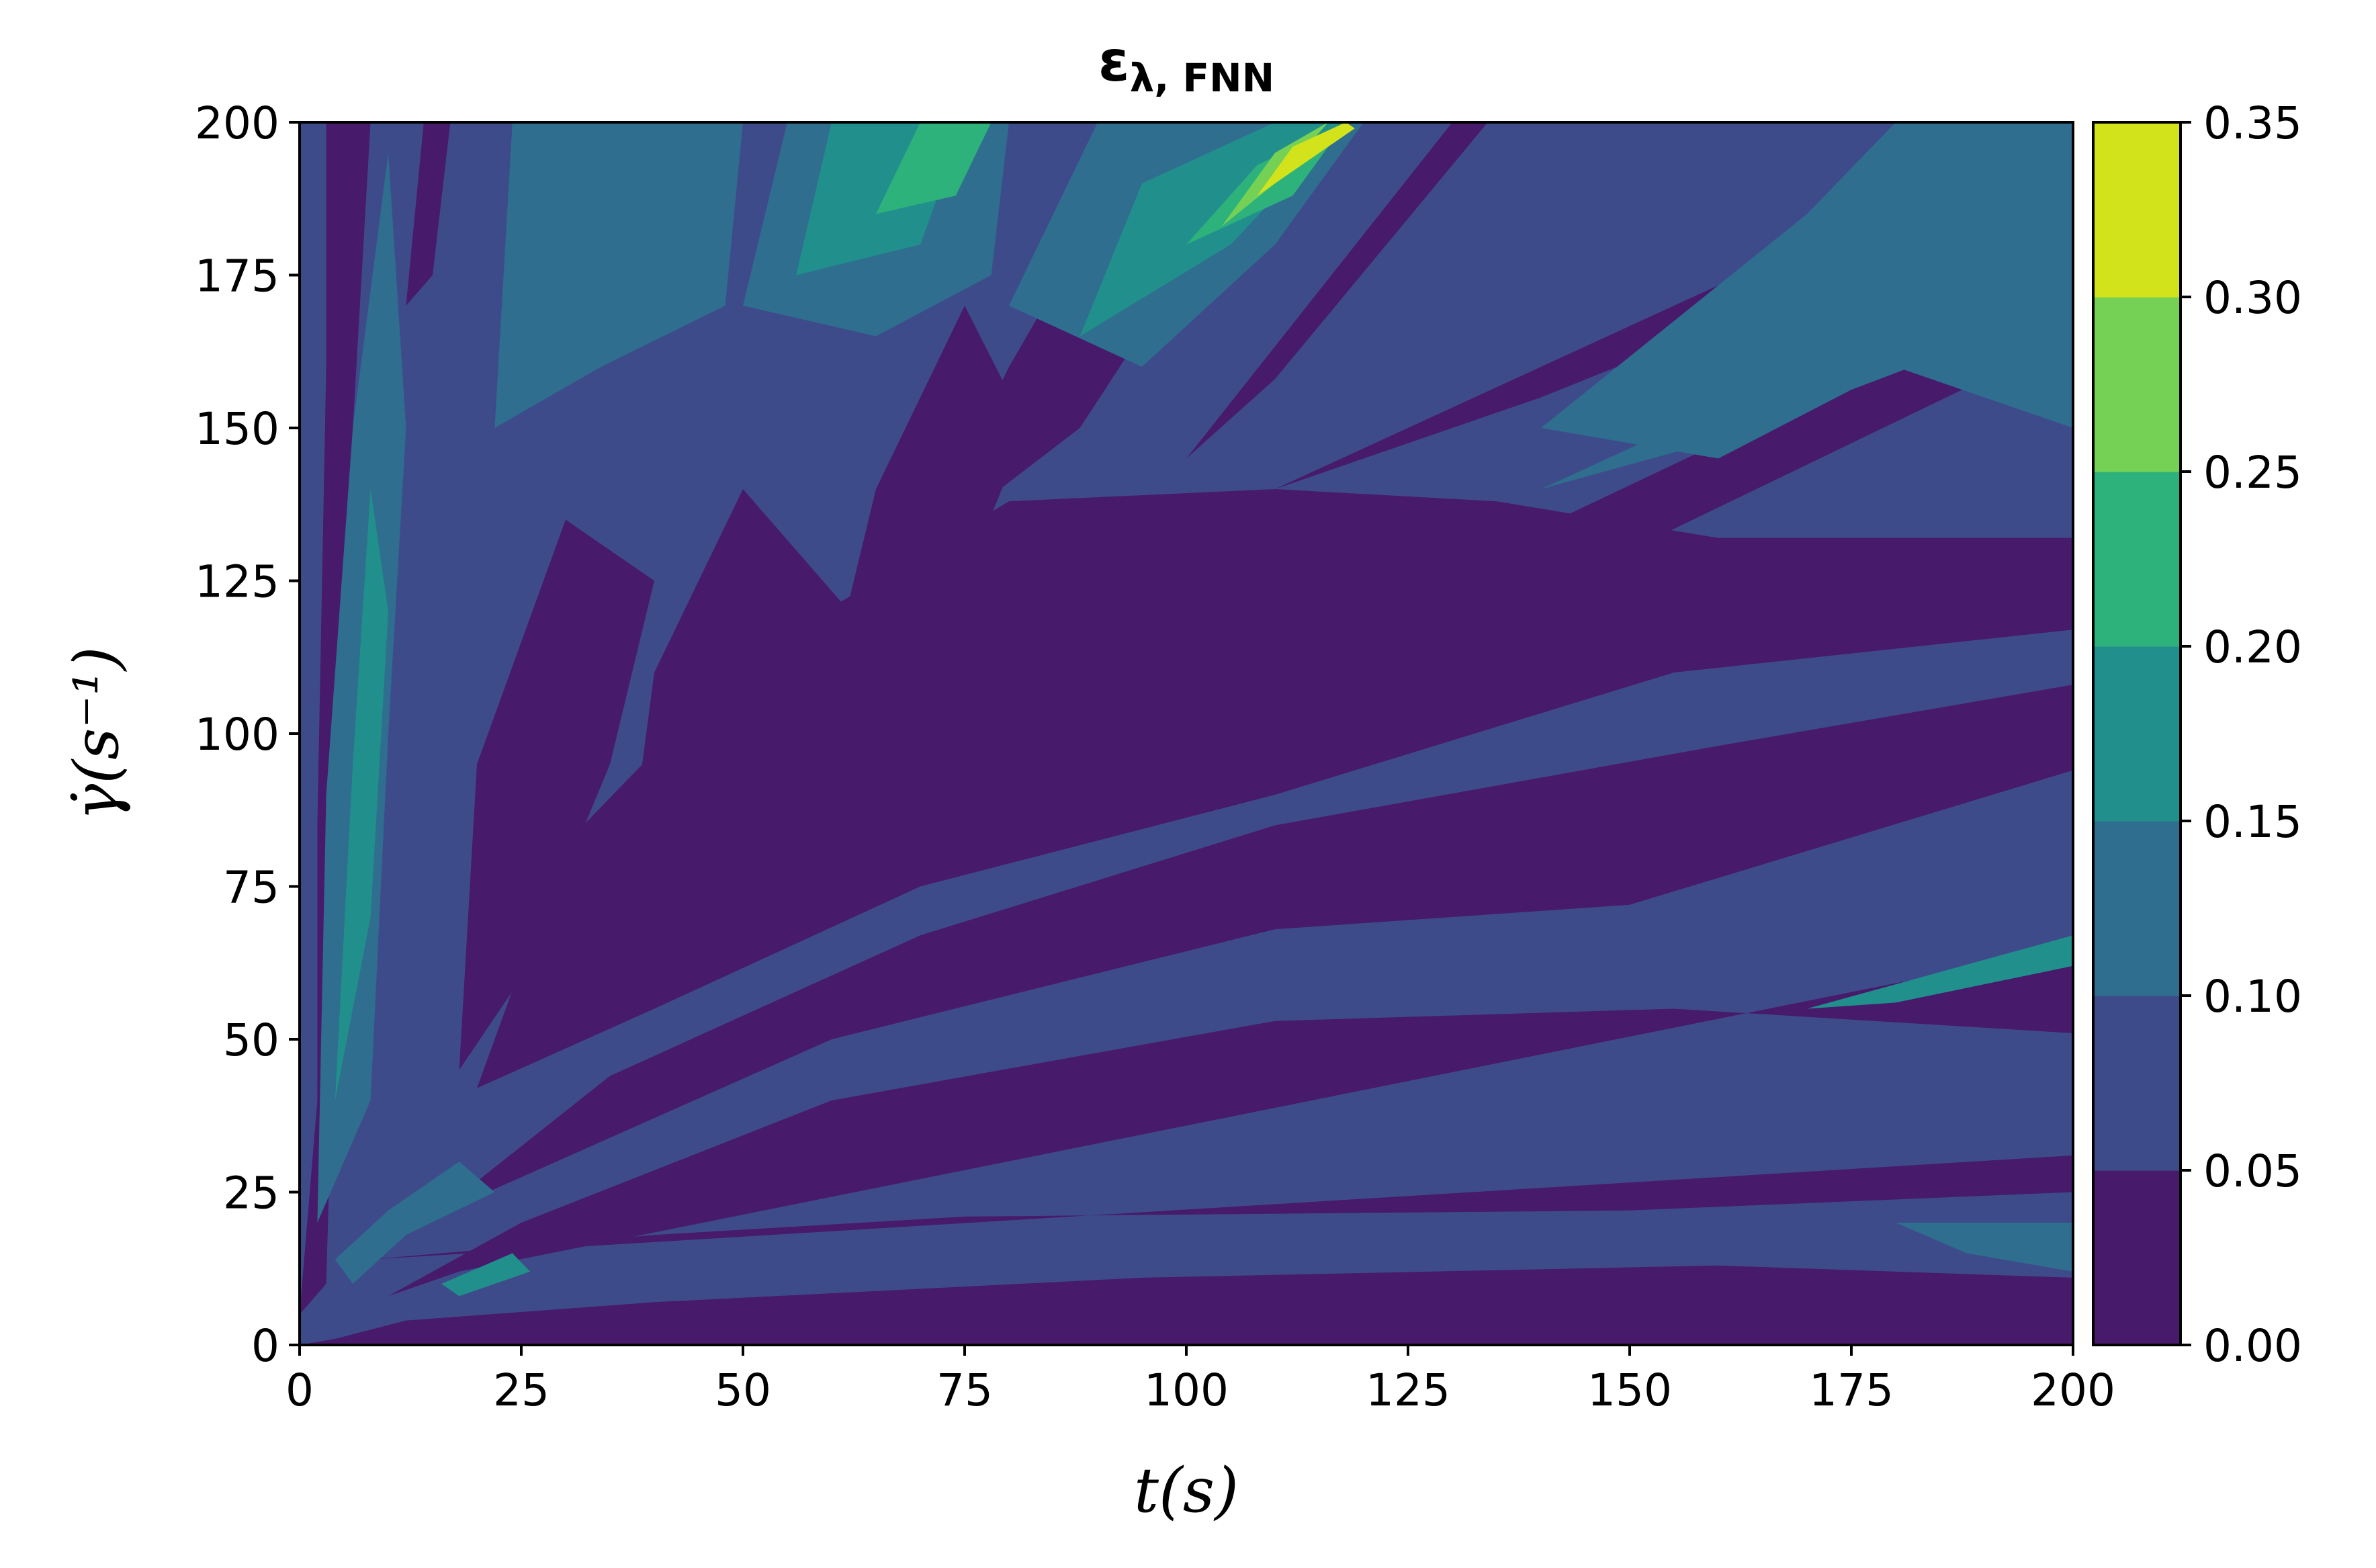 This screenshot has height=1568, width=2376. What do you see at coordinates (2252, 647) in the screenshot?
I see `colorbar-tick-label: 0.20` at bounding box center [2252, 647].